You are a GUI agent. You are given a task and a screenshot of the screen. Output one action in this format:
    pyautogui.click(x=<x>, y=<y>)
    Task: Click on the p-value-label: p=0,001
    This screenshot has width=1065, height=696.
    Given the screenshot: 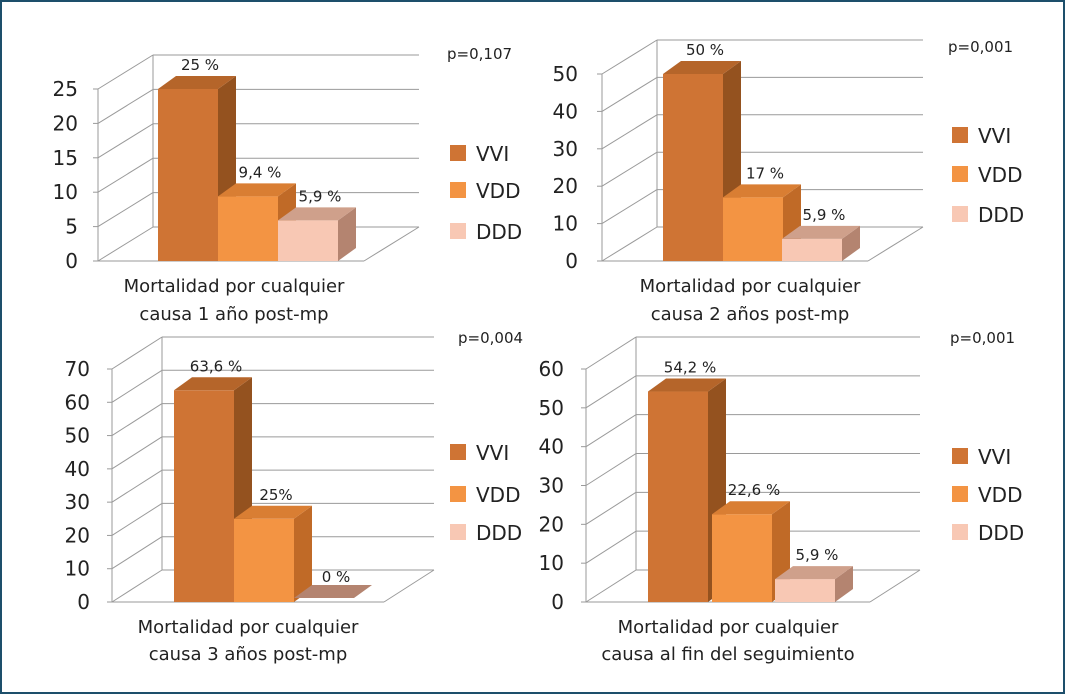 What is the action you would take?
    pyautogui.click(x=980, y=47)
    